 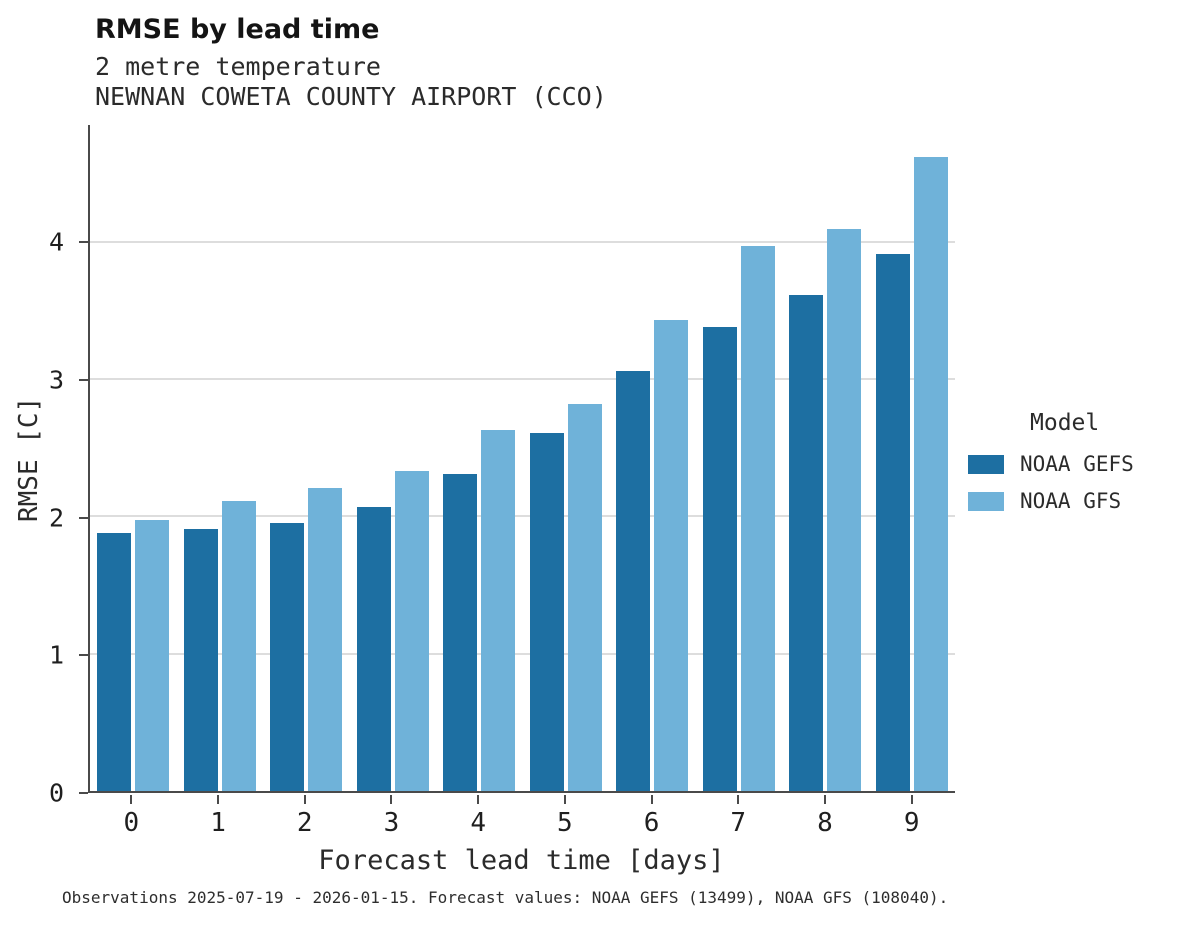 What do you see at coordinates (56, 380) in the screenshot?
I see `y-tick-label-3: 3` at bounding box center [56, 380].